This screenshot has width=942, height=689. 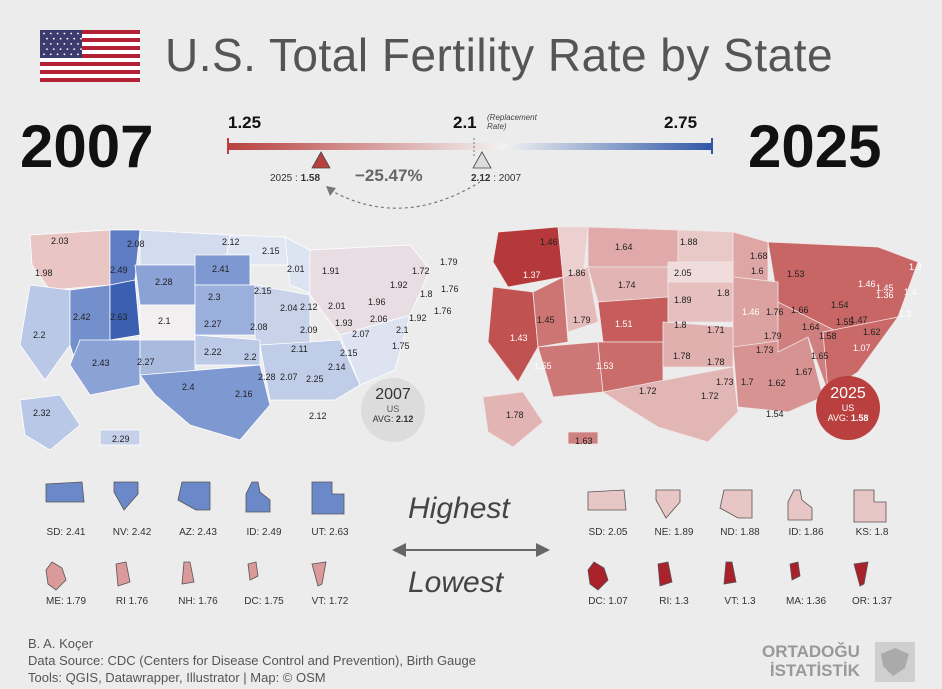 I want to click on state-value-label: 2.41, so click(x=221, y=269).